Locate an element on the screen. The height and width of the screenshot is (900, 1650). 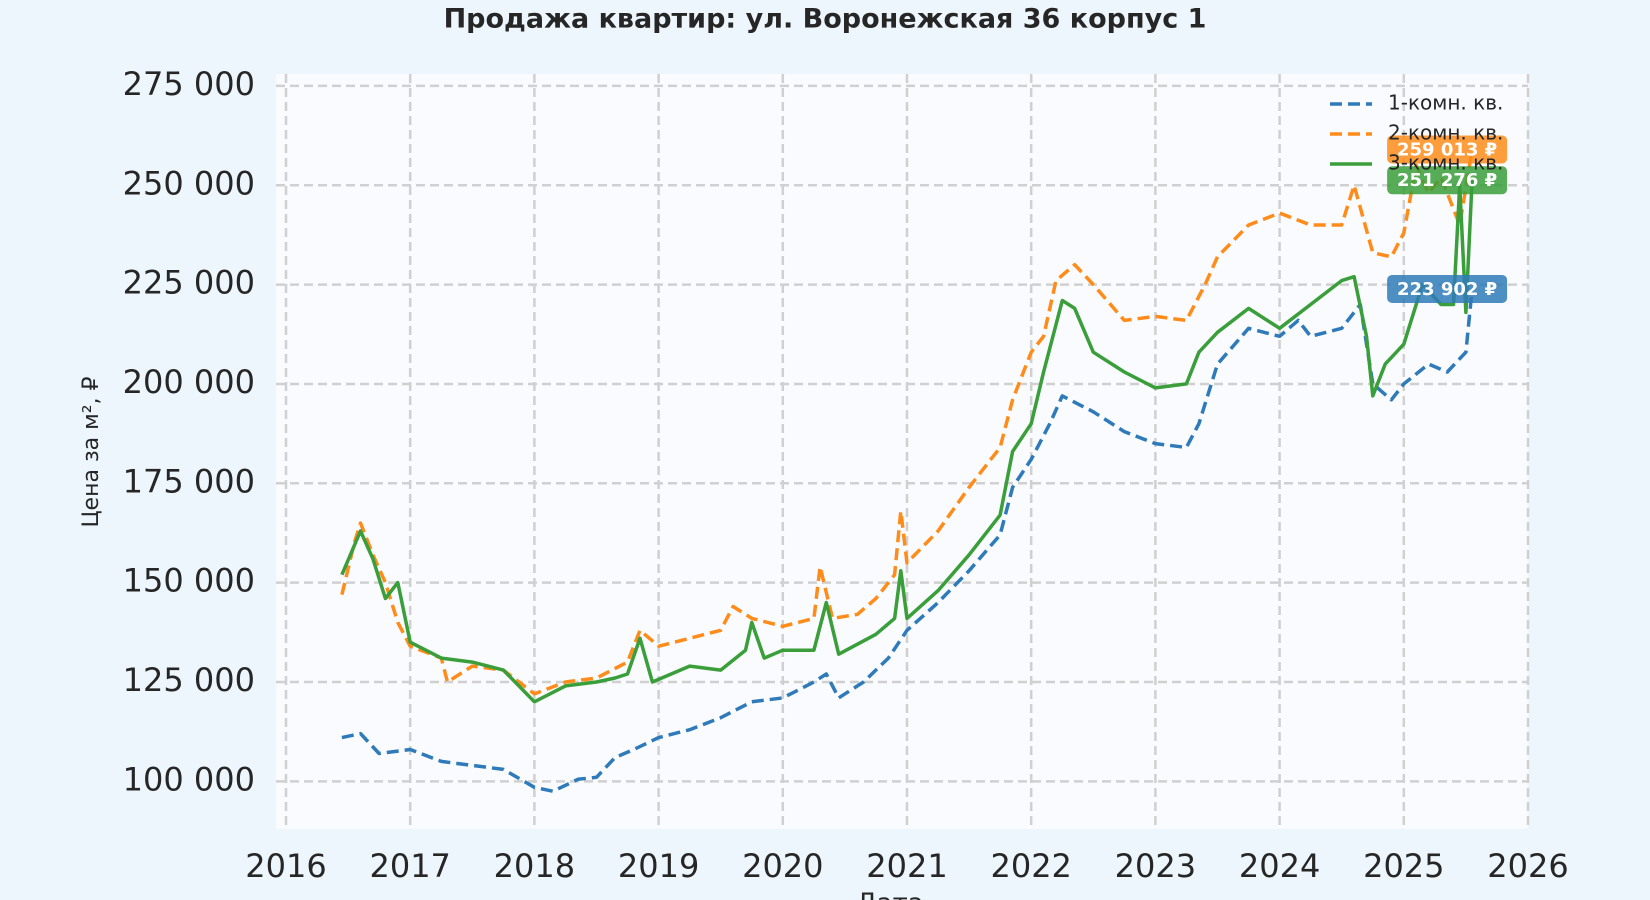
x-tick-label: 2024 is located at coordinates (1279, 866).